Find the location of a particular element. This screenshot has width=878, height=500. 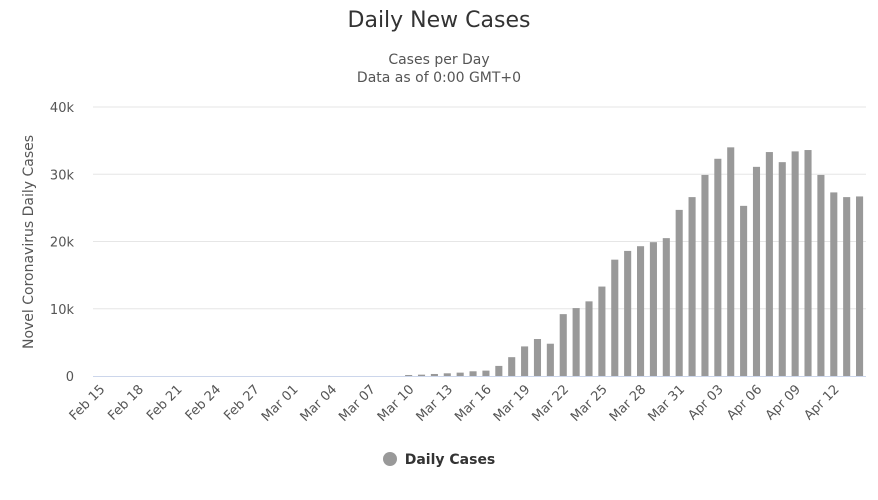

legend: Daily Cases is located at coordinates (439, 460).